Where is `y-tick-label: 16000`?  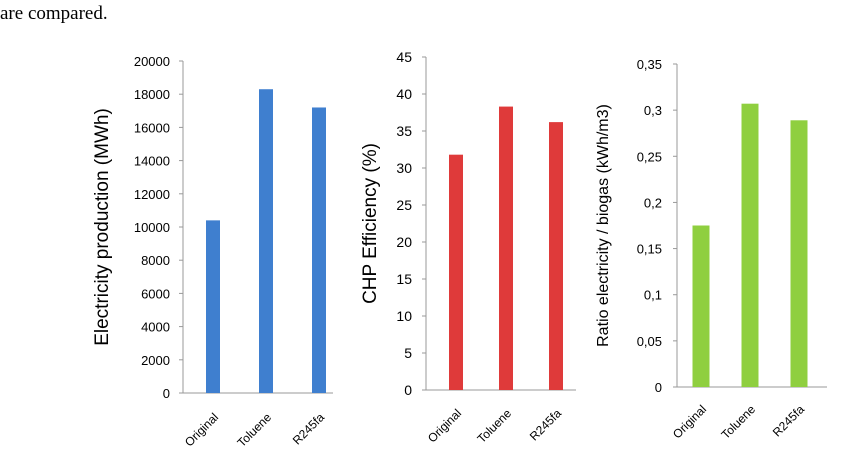 y-tick-label: 16000 is located at coordinates (152, 127).